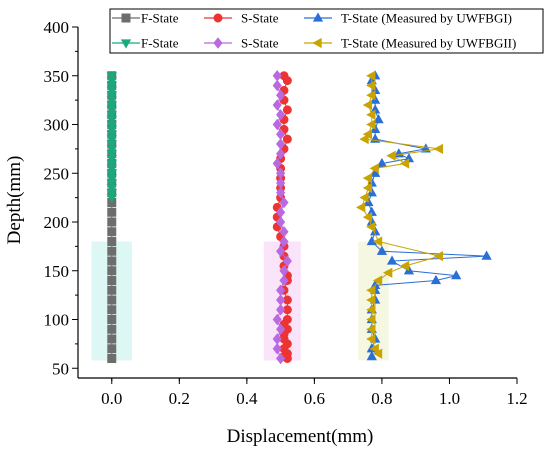 The height and width of the screenshot is (458, 550). I want to click on legend-label: T-State (Measured by UWFBGI), so click(426, 18).